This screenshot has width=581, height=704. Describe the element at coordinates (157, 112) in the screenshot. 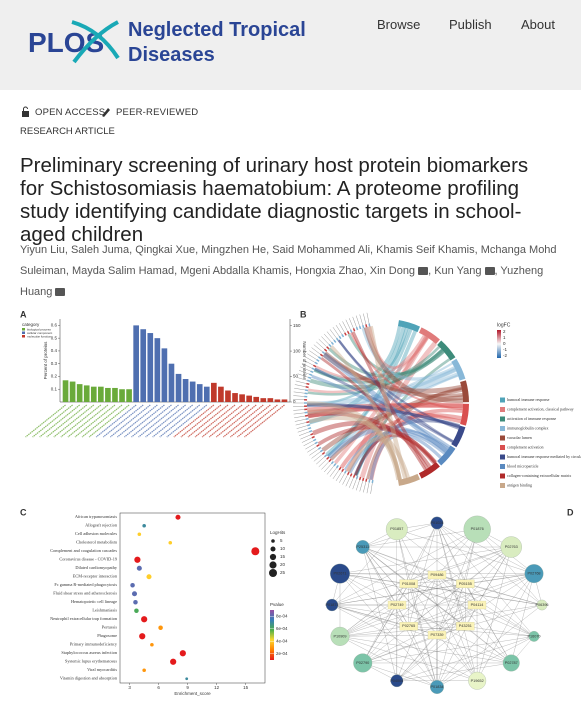

I see `badge: PEER-REVIEWED` at that location.